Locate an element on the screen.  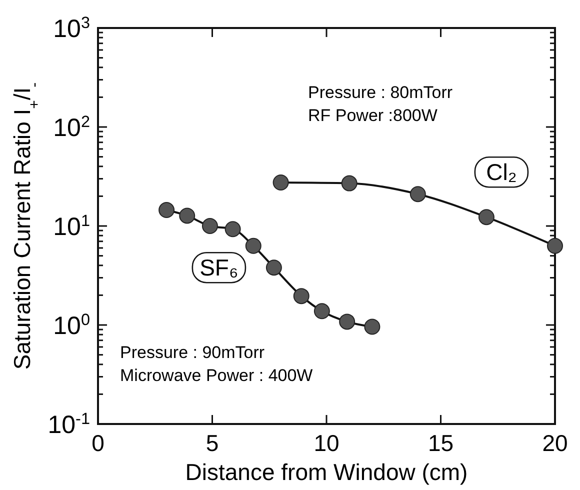
x-tick-label: 5 is located at coordinates (212, 443).